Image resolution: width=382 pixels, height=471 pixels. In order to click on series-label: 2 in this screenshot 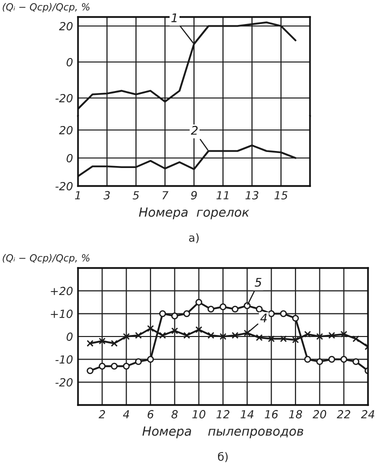, I will do `click(194, 130)`.